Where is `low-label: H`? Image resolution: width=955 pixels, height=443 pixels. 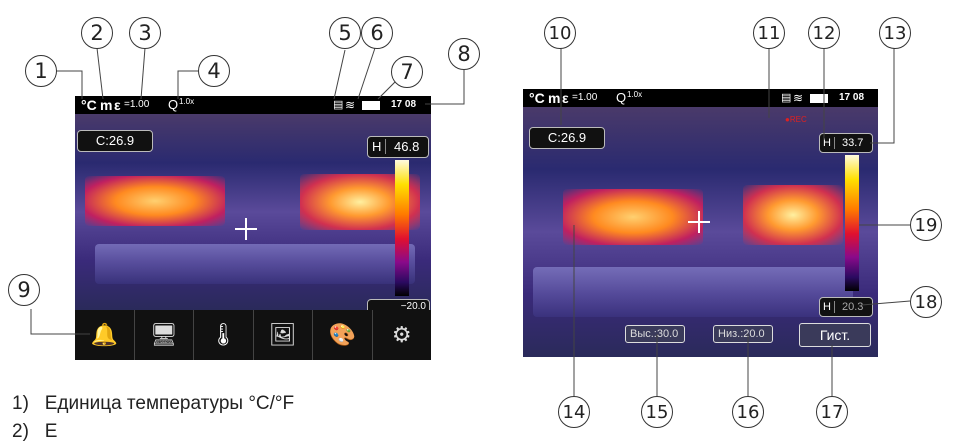 low-label: H is located at coordinates (827, 307).